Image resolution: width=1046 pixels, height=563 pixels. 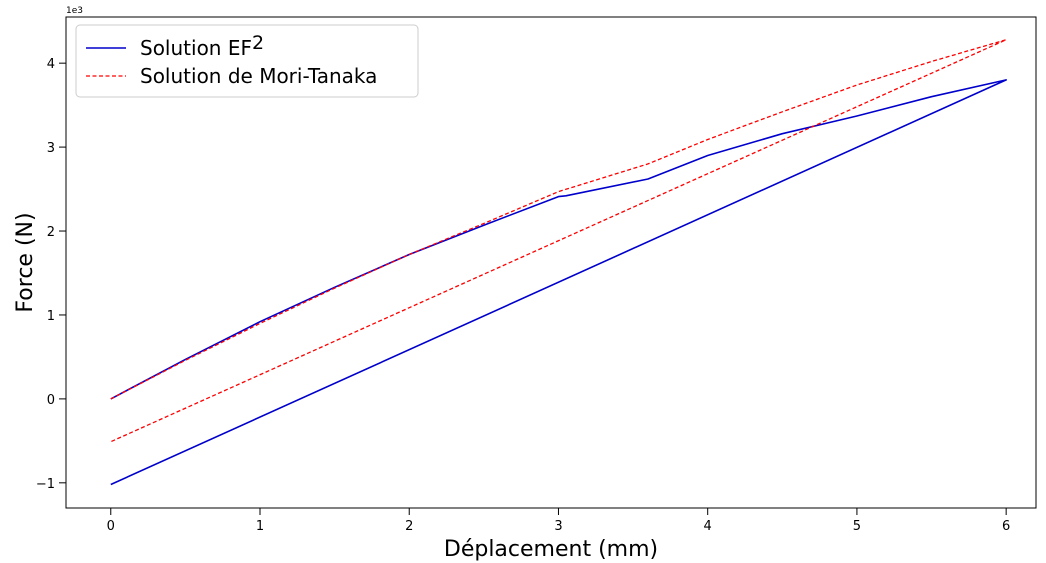 What do you see at coordinates (708, 526) in the screenshot?
I see `x-tick-label: 4` at bounding box center [708, 526].